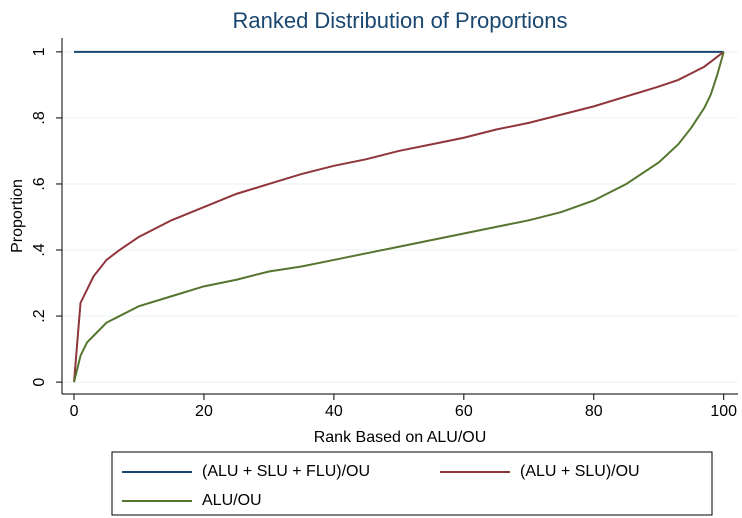  What do you see at coordinates (286, 471) in the screenshot?
I see `legend-label: (ALU + SLU + FLU)/OU` at bounding box center [286, 471].